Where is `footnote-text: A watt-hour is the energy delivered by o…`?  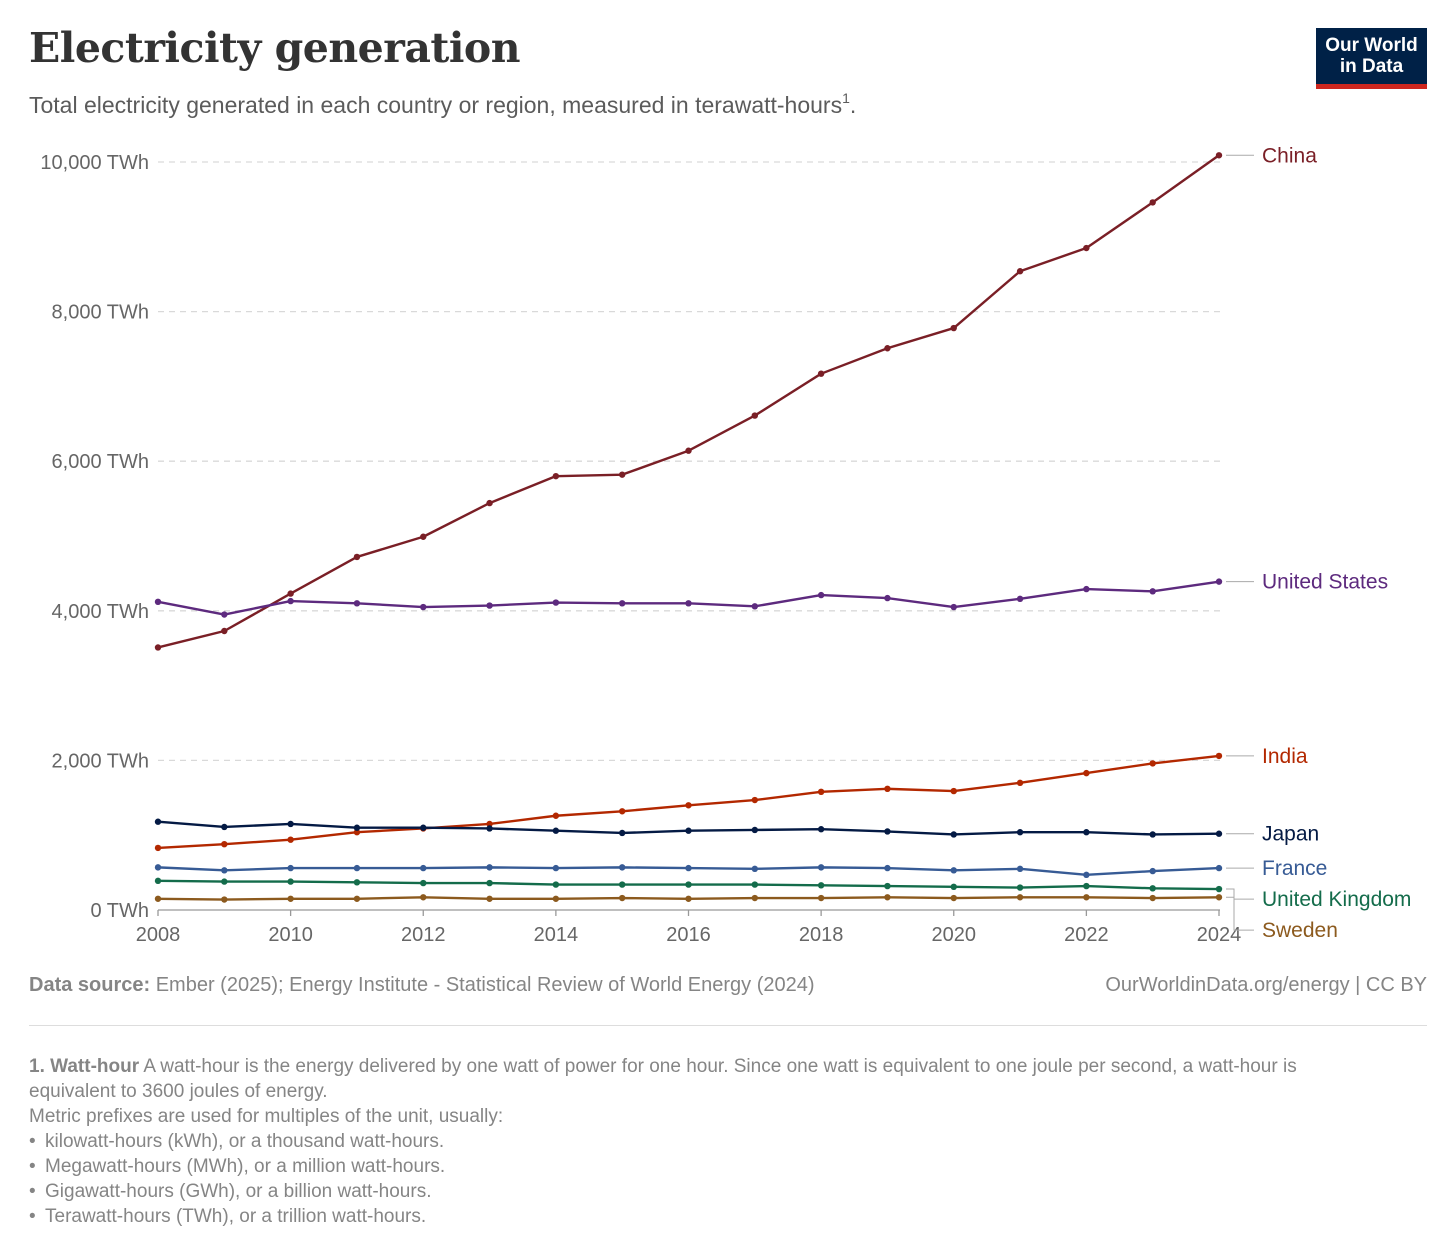
footnote-text: A watt-hour is the energy delivered by o… is located at coordinates (663, 1079).